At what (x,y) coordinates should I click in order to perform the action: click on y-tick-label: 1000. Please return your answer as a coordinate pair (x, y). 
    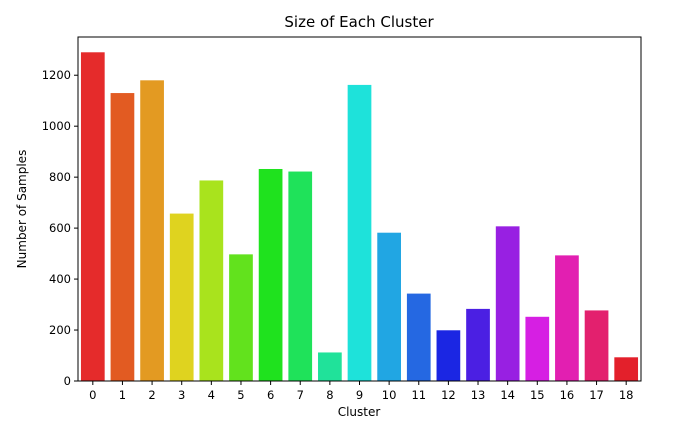
    Looking at the image, I should click on (56, 126).